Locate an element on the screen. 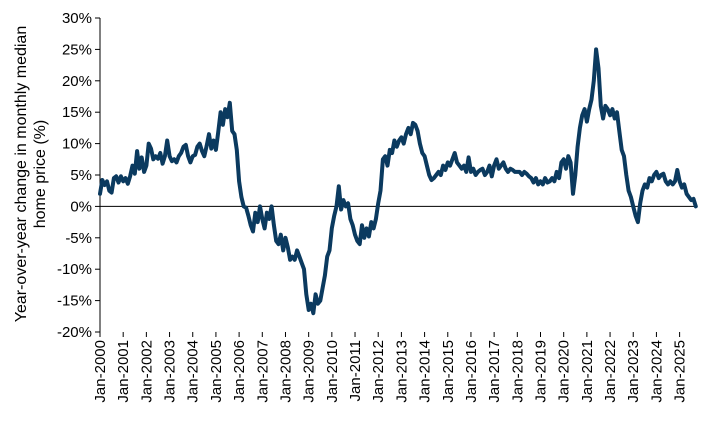 This screenshot has height=423, width=702. y-tick-label: 5% is located at coordinates (81, 175).